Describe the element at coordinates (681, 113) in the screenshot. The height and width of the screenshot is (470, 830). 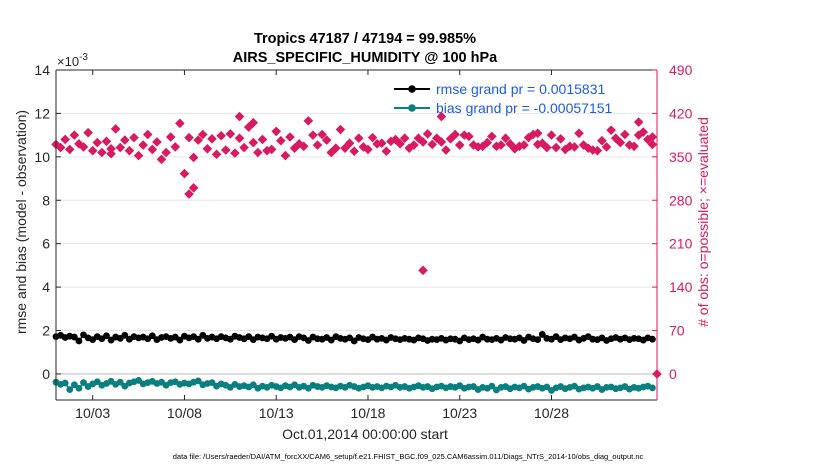
I see `y-right-tick-label: 420` at that location.